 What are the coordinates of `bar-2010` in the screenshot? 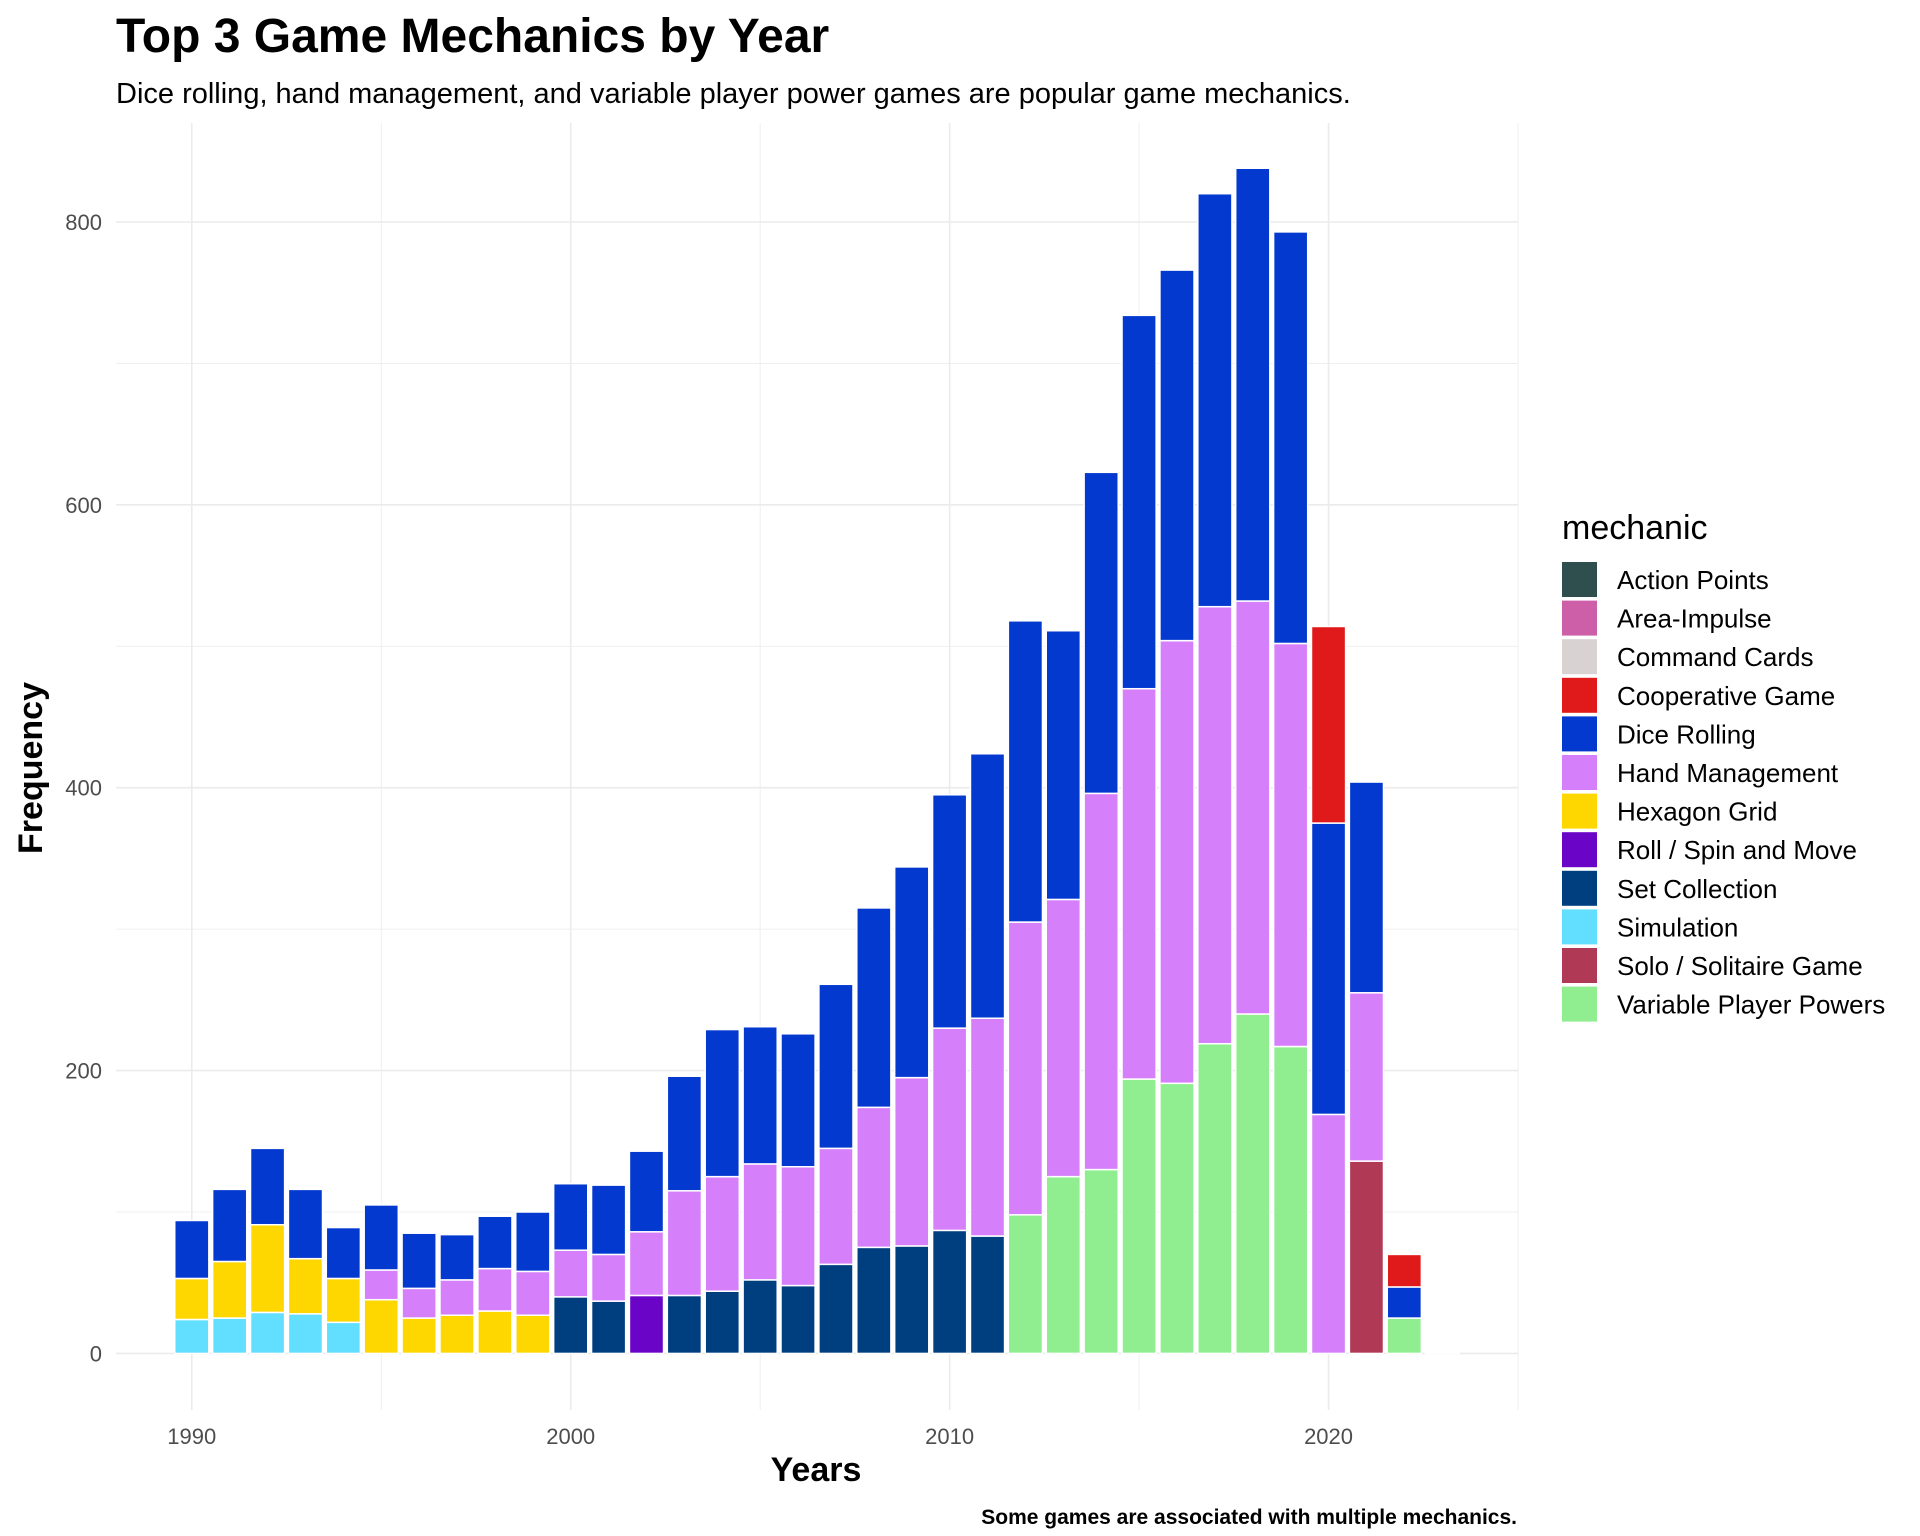 It's located at (949, 1074).